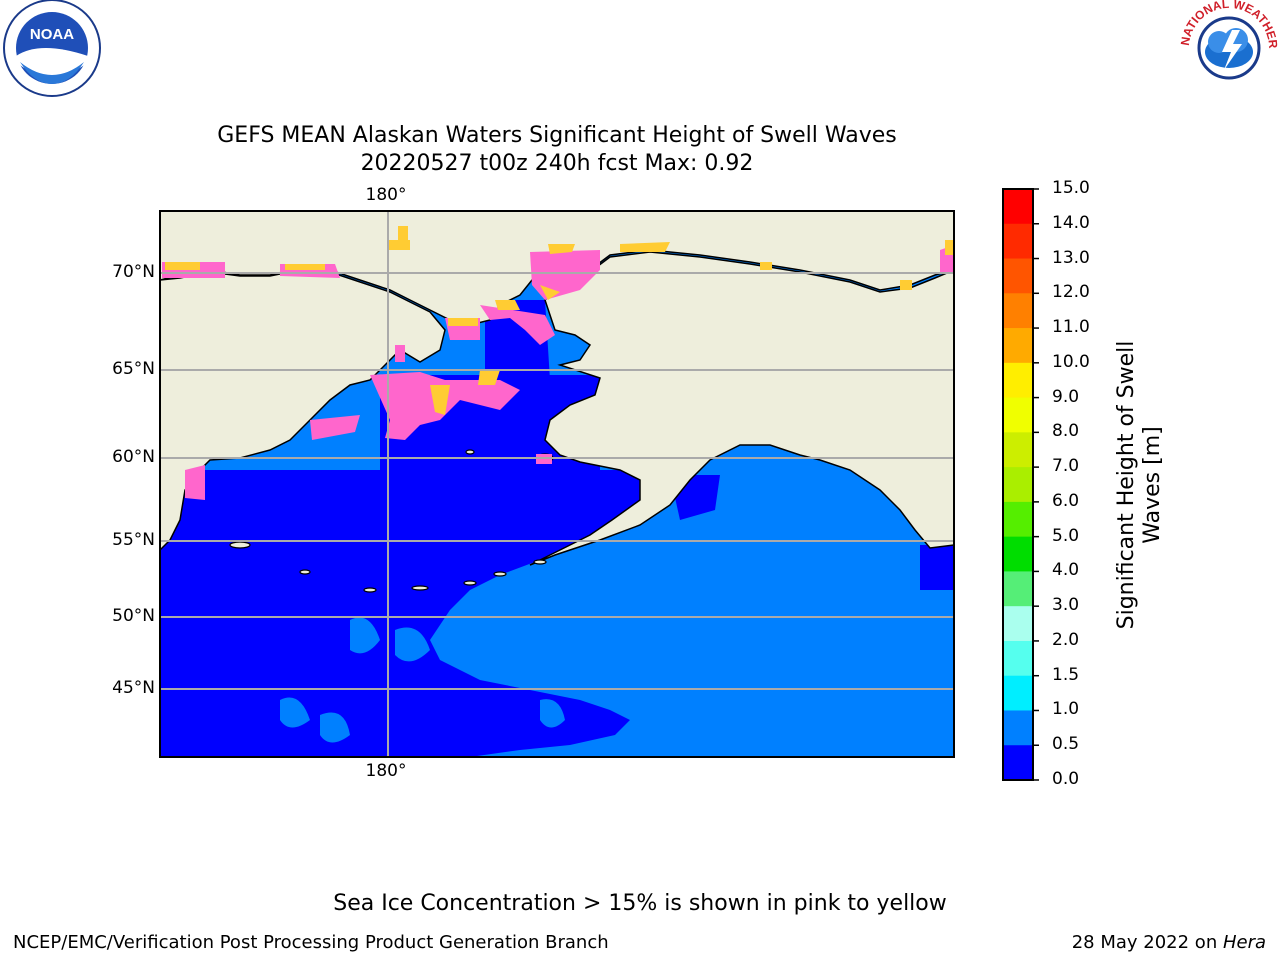  I want to click on colorbar-tick-label: 12.0, so click(1071, 292).